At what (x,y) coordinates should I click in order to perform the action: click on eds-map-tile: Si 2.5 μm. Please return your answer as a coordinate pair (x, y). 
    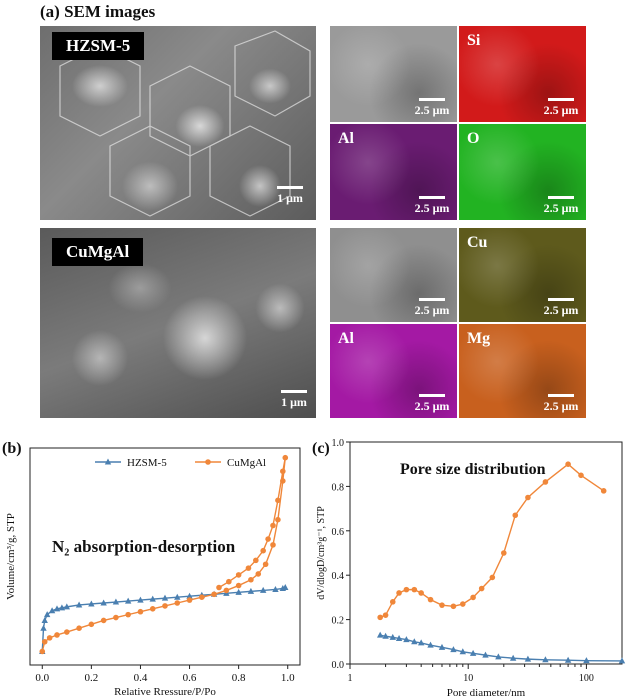
    Looking at the image, I should click on (522, 74).